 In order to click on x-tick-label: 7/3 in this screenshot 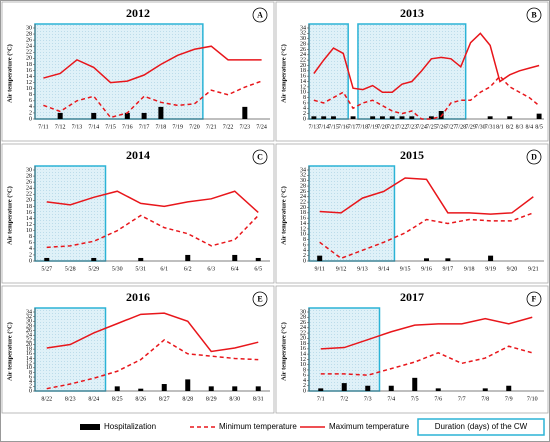, I will do `click(368, 399)`.